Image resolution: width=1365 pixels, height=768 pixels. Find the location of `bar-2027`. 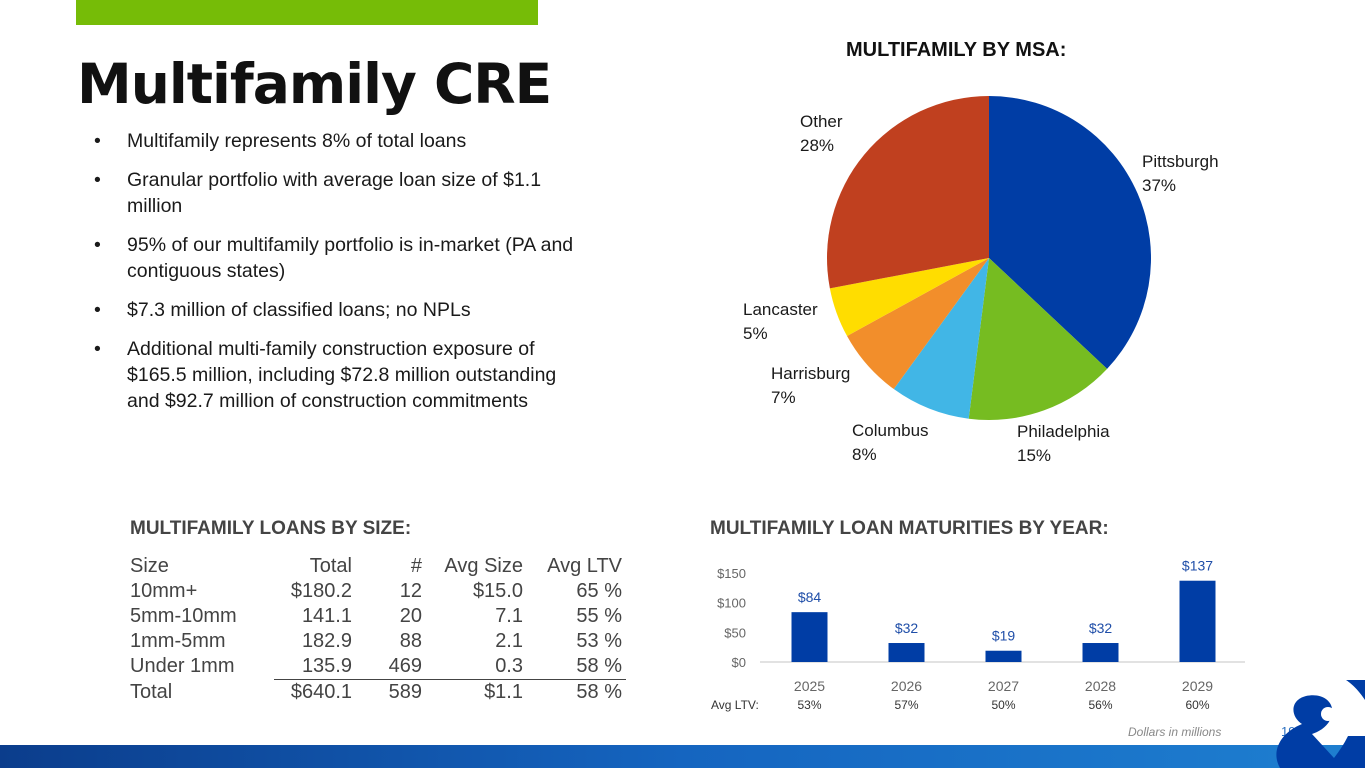

bar-2027 is located at coordinates (1003, 656).